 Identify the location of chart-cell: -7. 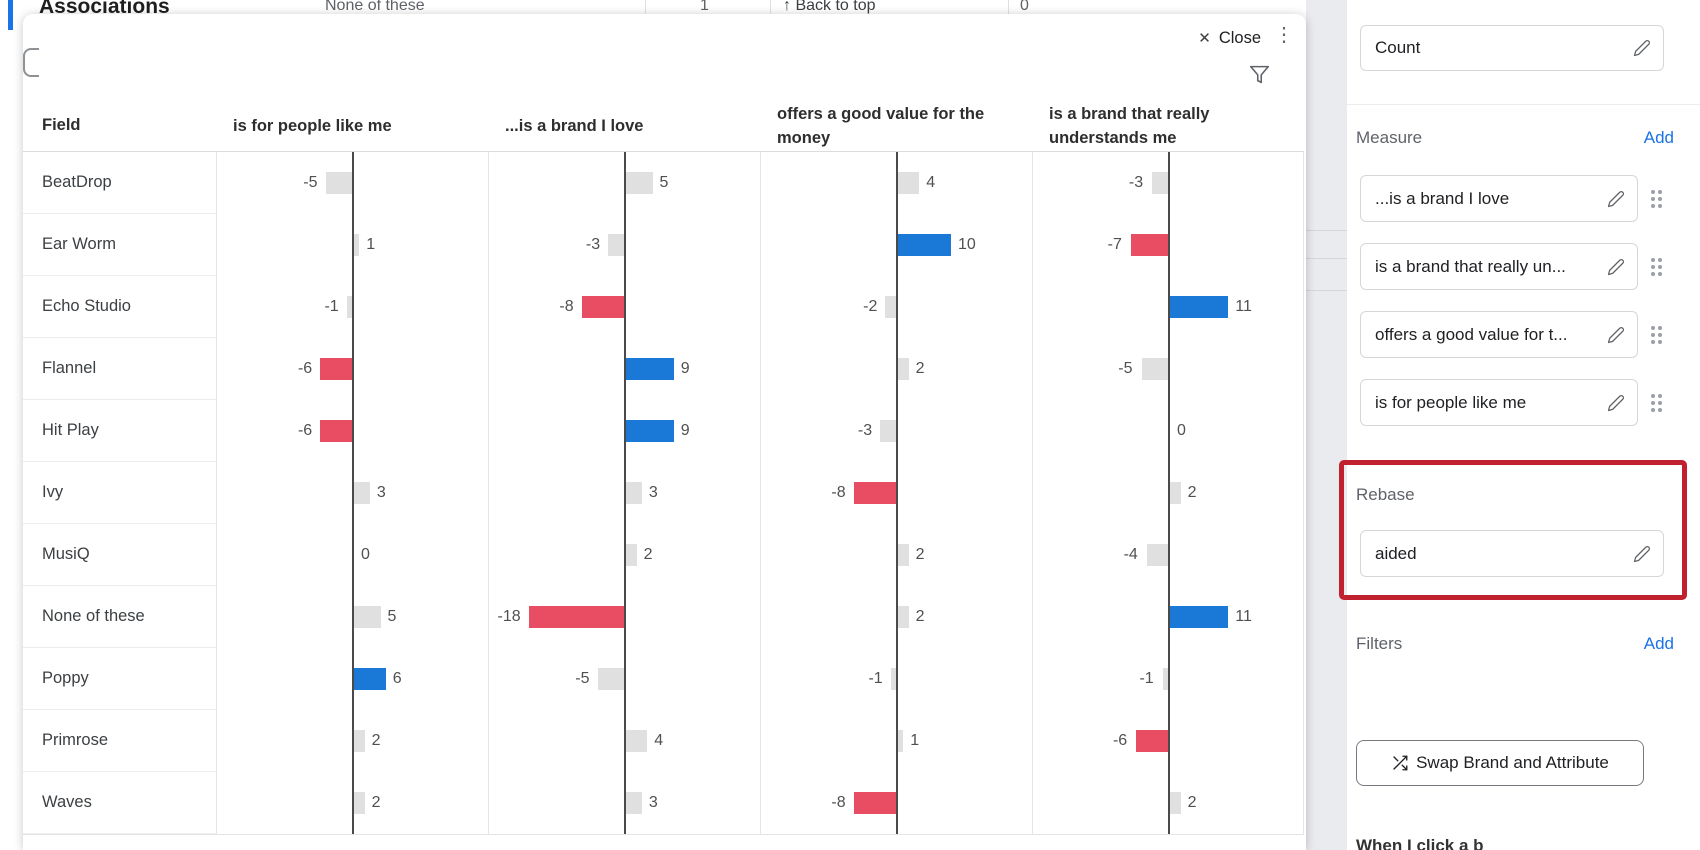
(1168, 245).